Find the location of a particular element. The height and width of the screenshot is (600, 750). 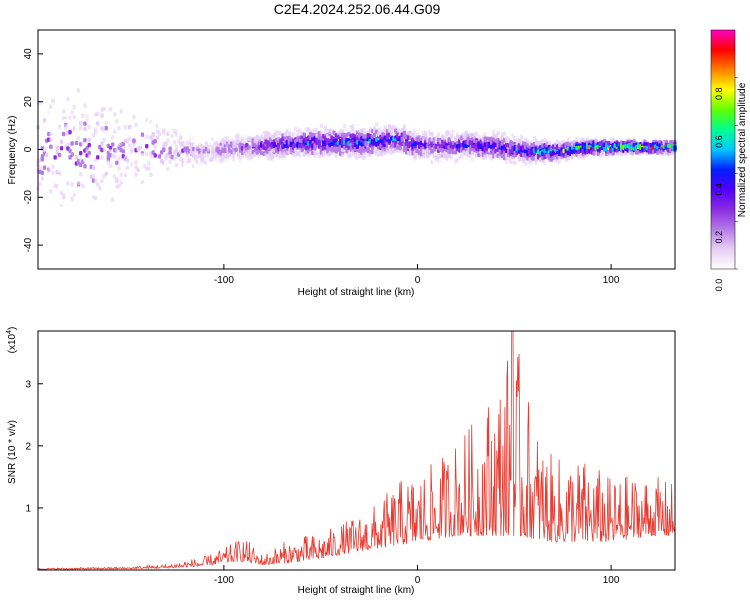

snr-y-tick-label: 3 is located at coordinates (28, 384).